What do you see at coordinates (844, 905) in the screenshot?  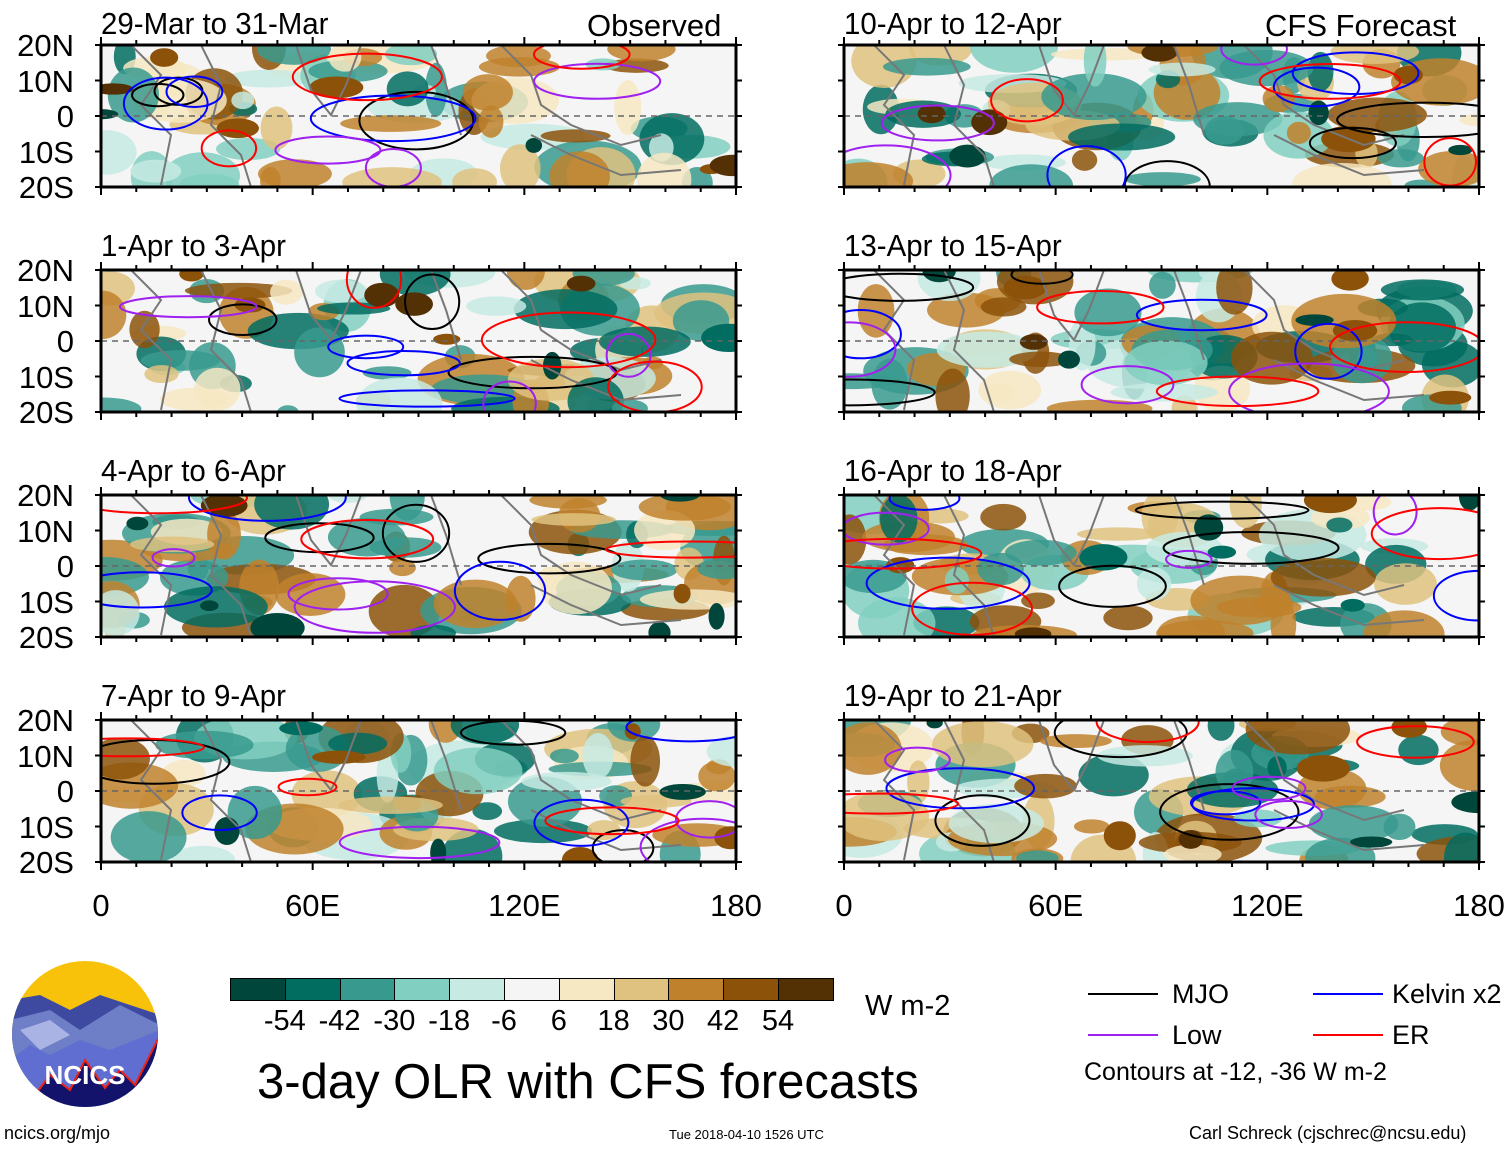 I see `lon-tick-label: 0` at bounding box center [844, 905].